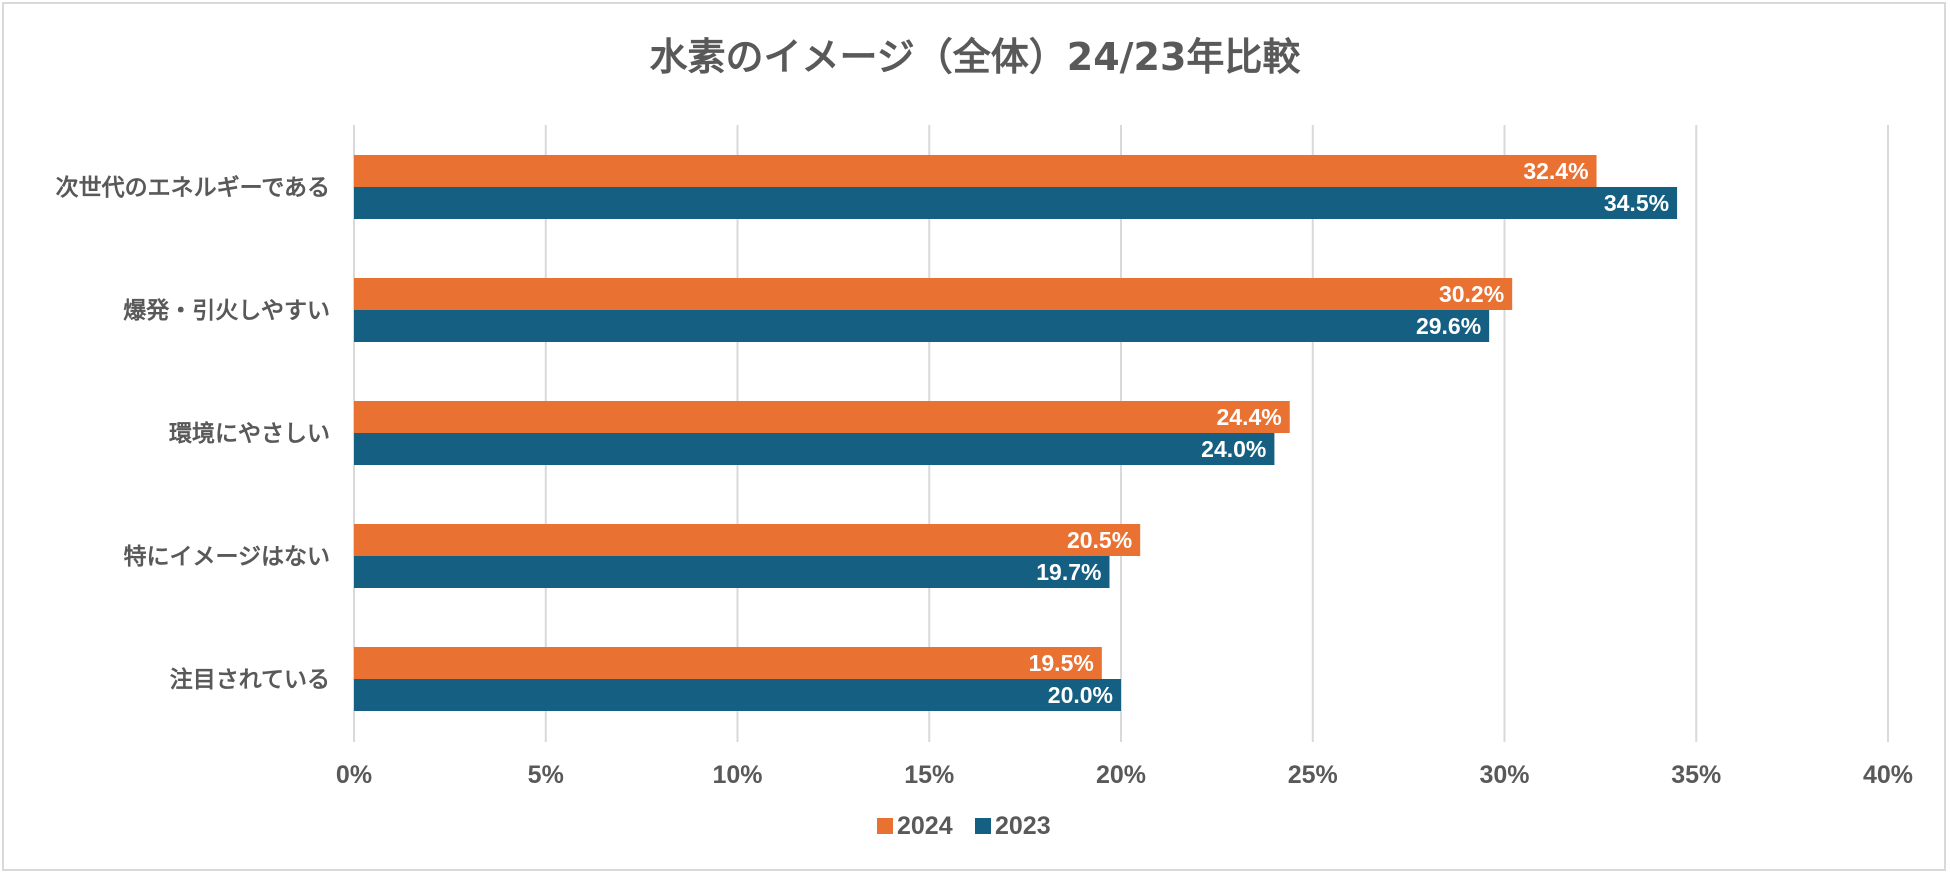 This screenshot has width=1950, height=875. Describe the element at coordinates (1068, 572) in the screenshot. I see `data-label-2023-4: 19.7%` at that location.